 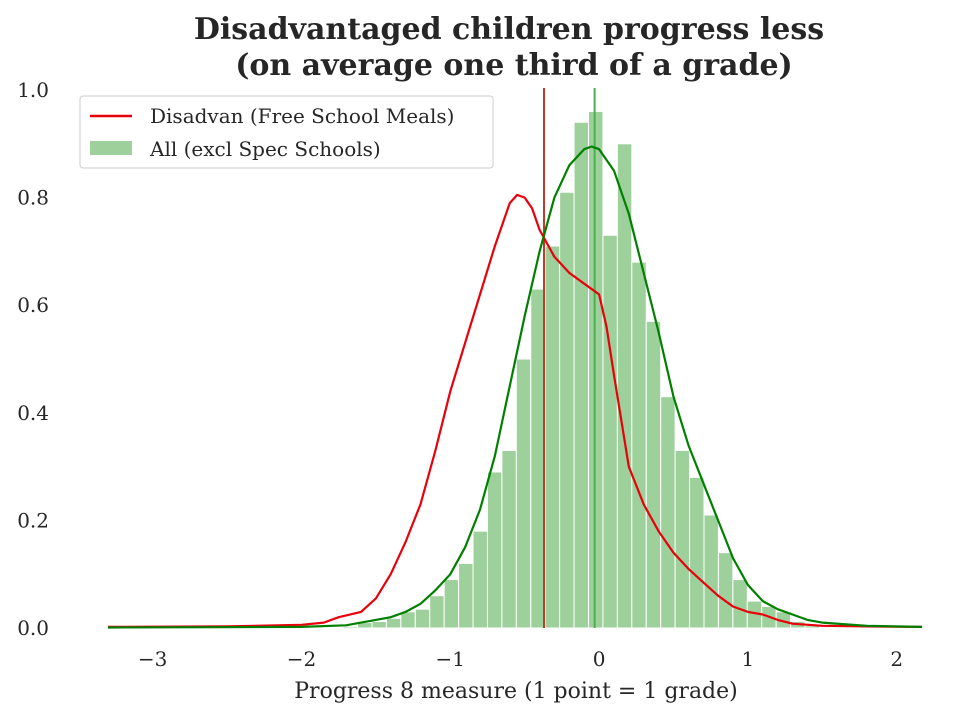 I want to click on y-tick-label: 0.2, so click(x=33, y=520).